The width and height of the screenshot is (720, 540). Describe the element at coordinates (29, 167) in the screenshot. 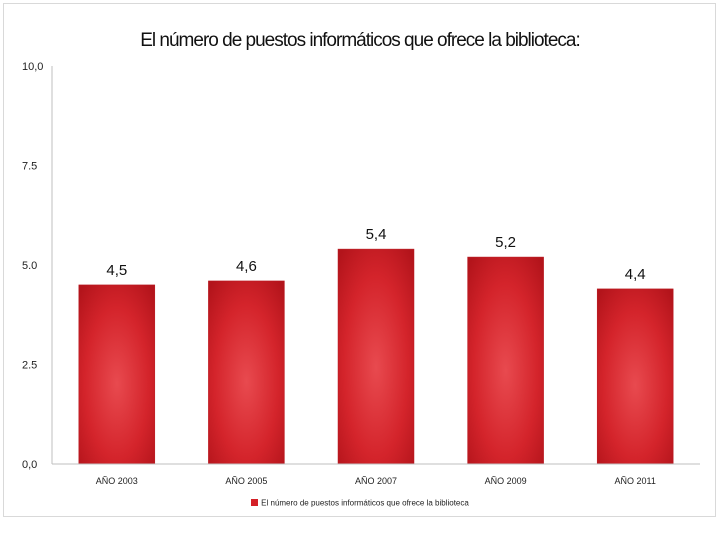

I see `y-tick-label: 7.5` at that location.